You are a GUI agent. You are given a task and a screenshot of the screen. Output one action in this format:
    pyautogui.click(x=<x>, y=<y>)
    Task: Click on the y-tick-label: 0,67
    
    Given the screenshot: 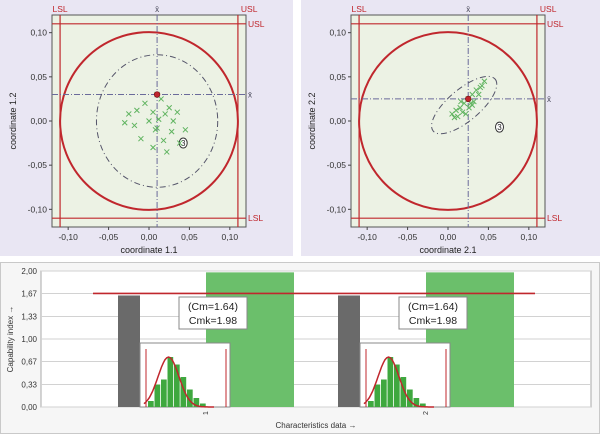 What is the action you would take?
    pyautogui.click(x=29, y=361)
    